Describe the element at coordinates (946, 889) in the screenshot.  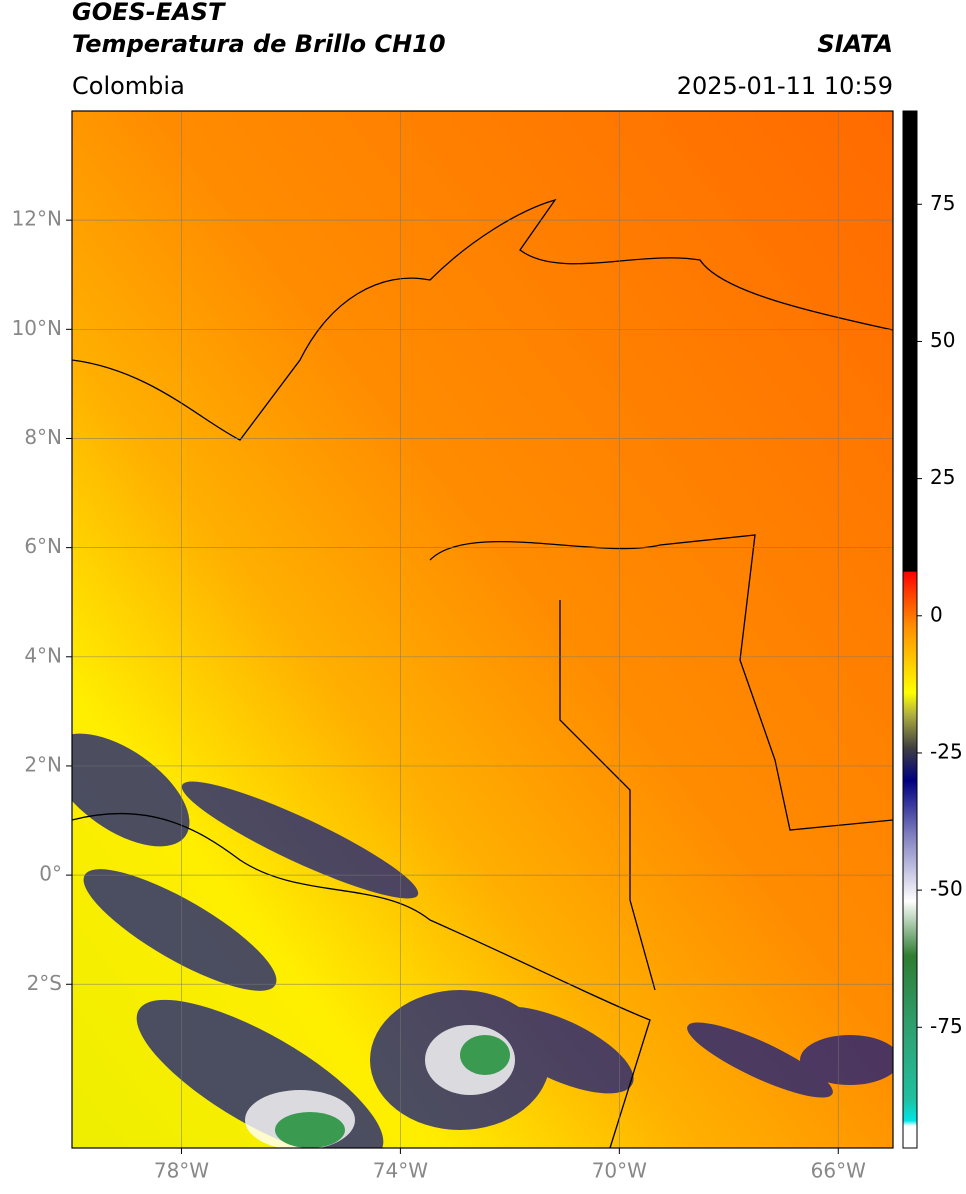
I see `colorbar-tick-label: -50` at that location.